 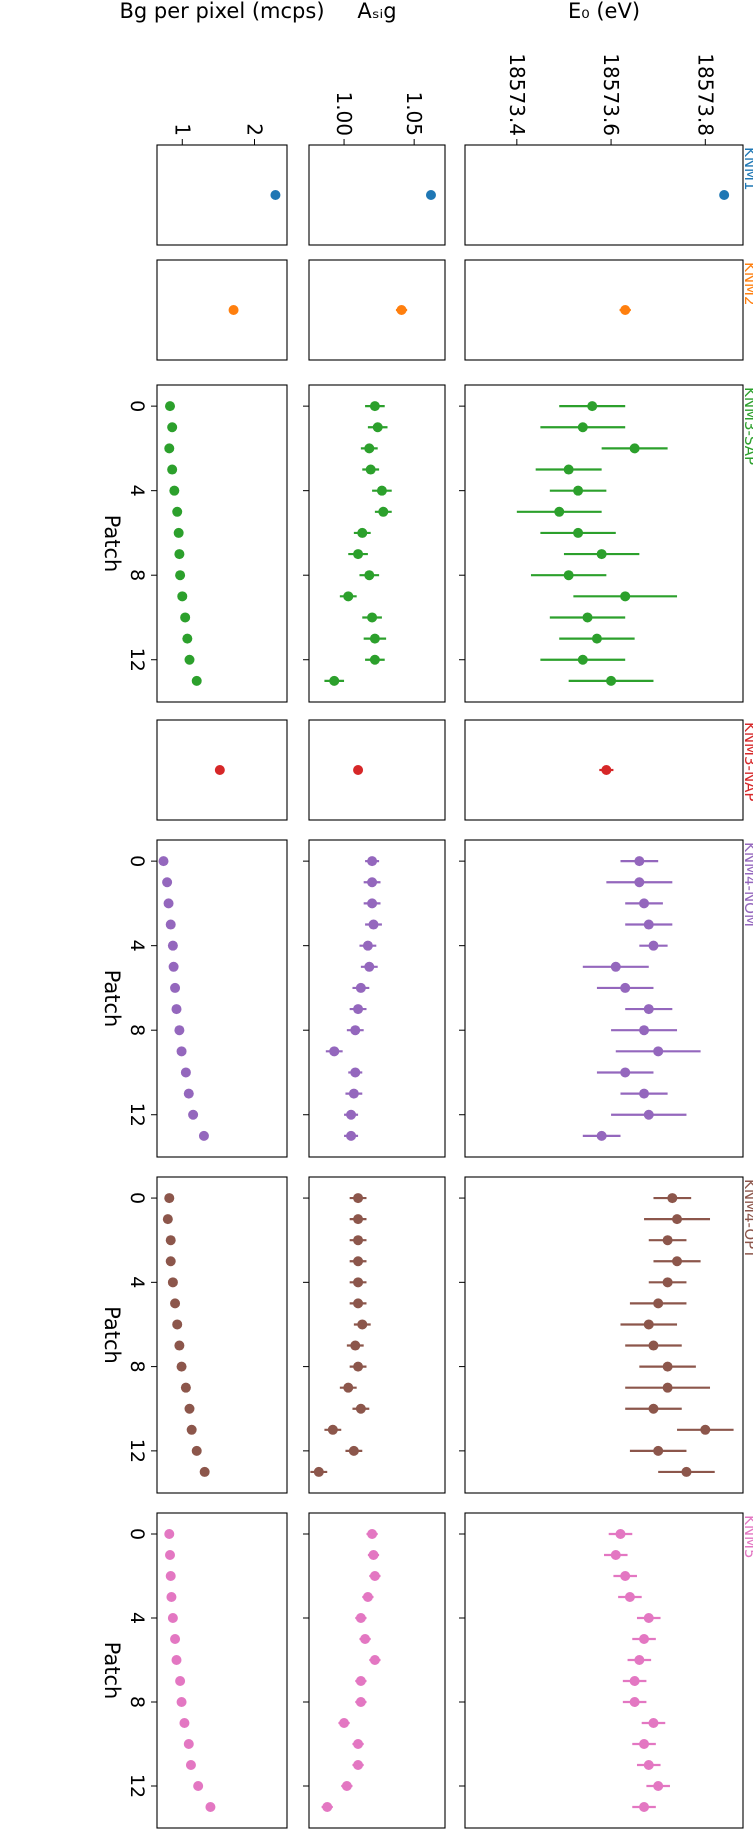 What do you see at coordinates (137, 1115) in the screenshot?
I see `x-tick-label: 12` at bounding box center [137, 1115].